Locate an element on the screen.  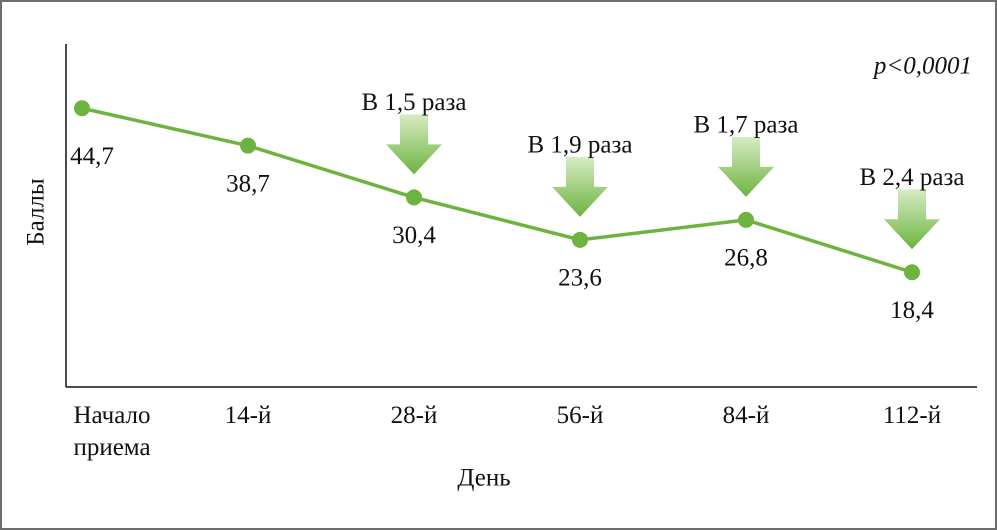
annotation: В 2,4 раза is located at coordinates (912, 177).